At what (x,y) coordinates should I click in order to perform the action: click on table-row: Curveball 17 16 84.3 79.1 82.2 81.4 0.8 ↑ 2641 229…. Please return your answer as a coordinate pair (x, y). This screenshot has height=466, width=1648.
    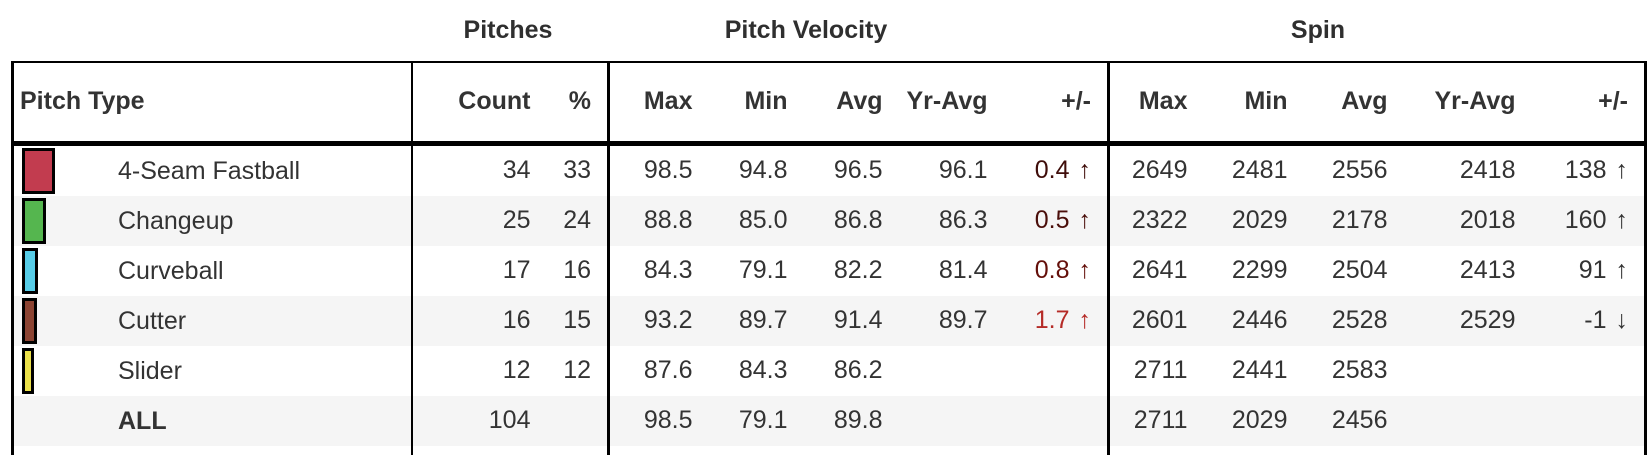
    Looking at the image, I should click on (829, 270).